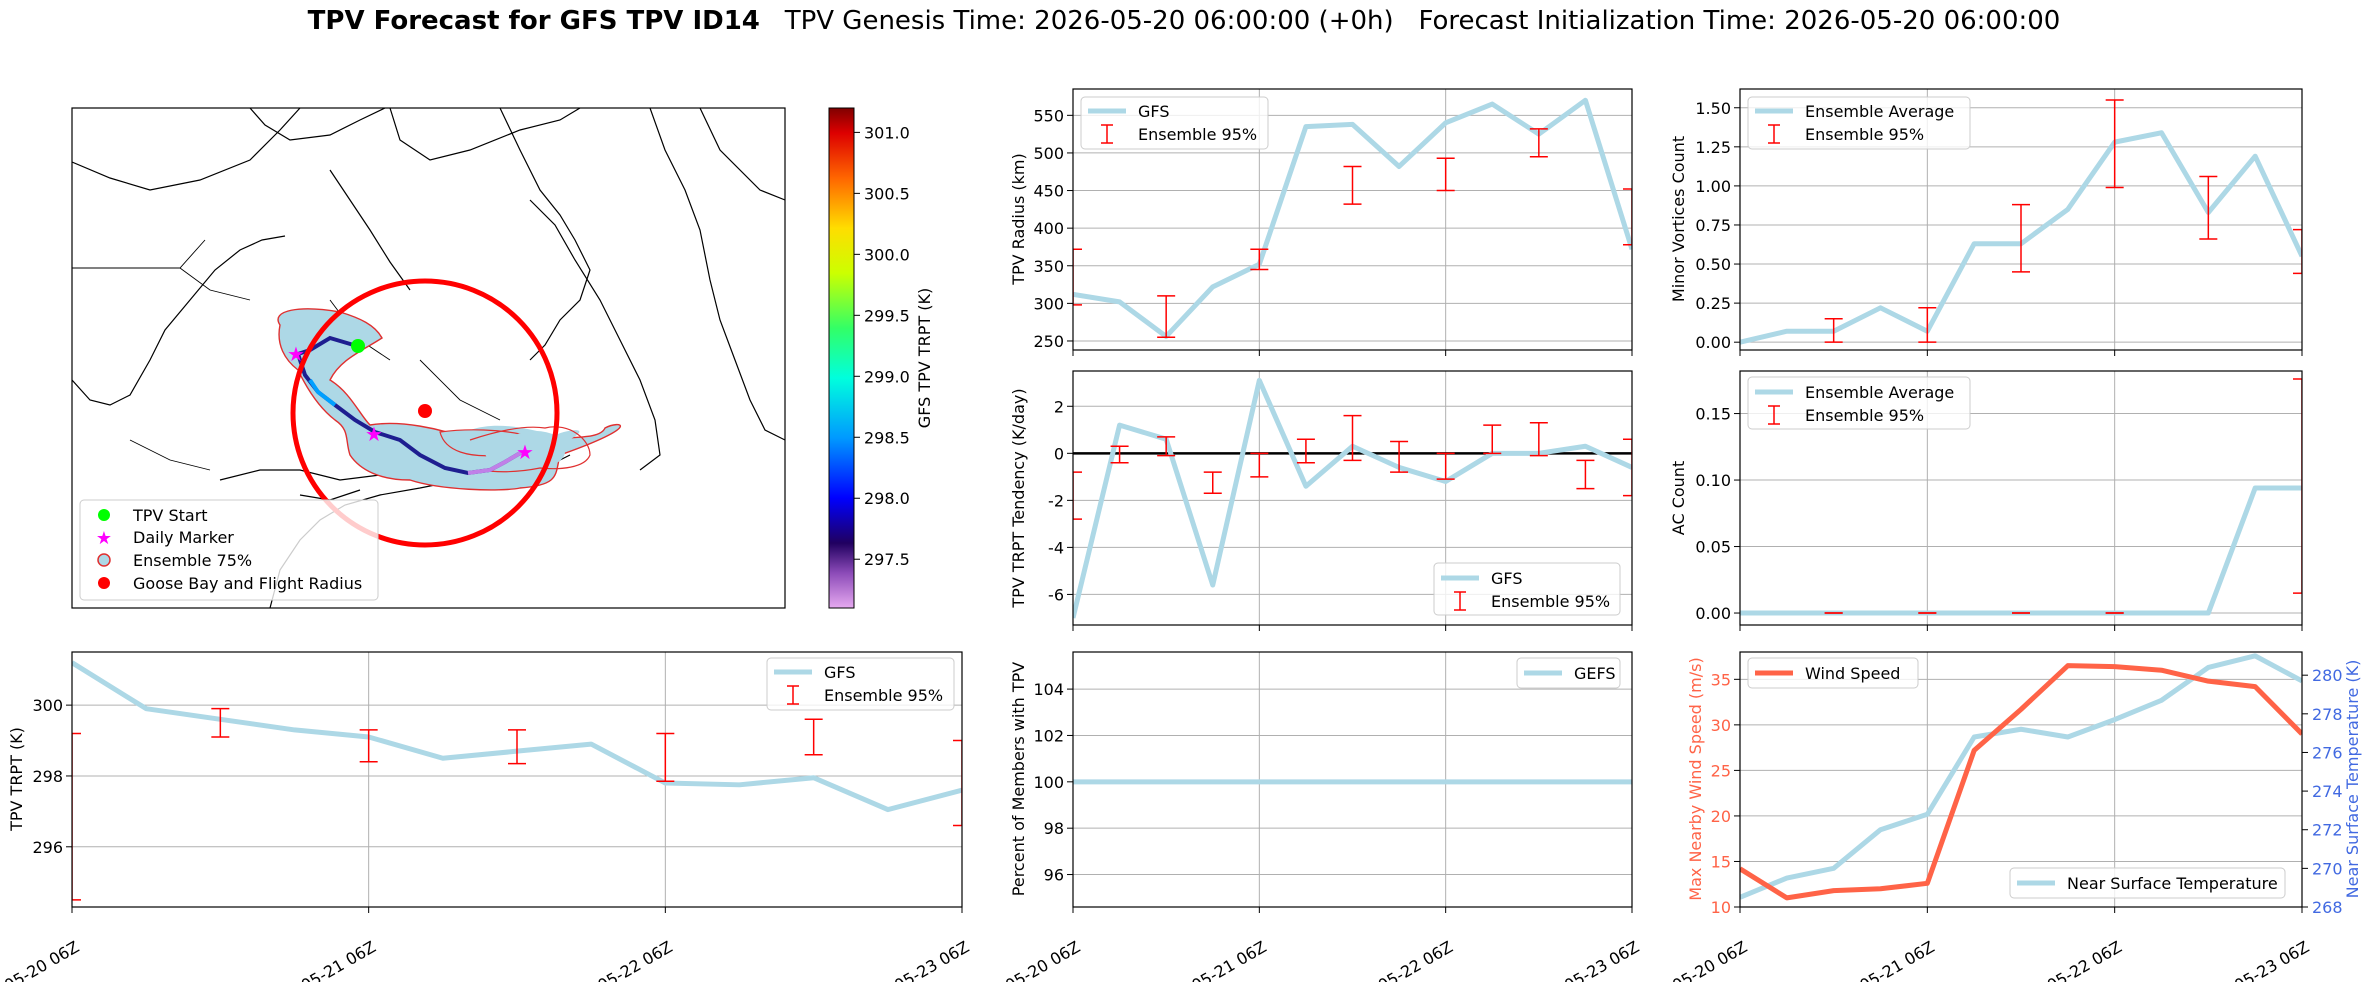 The image size is (2368, 982). I want to click on trpt-legend-gfs: GFS, so click(839, 672).